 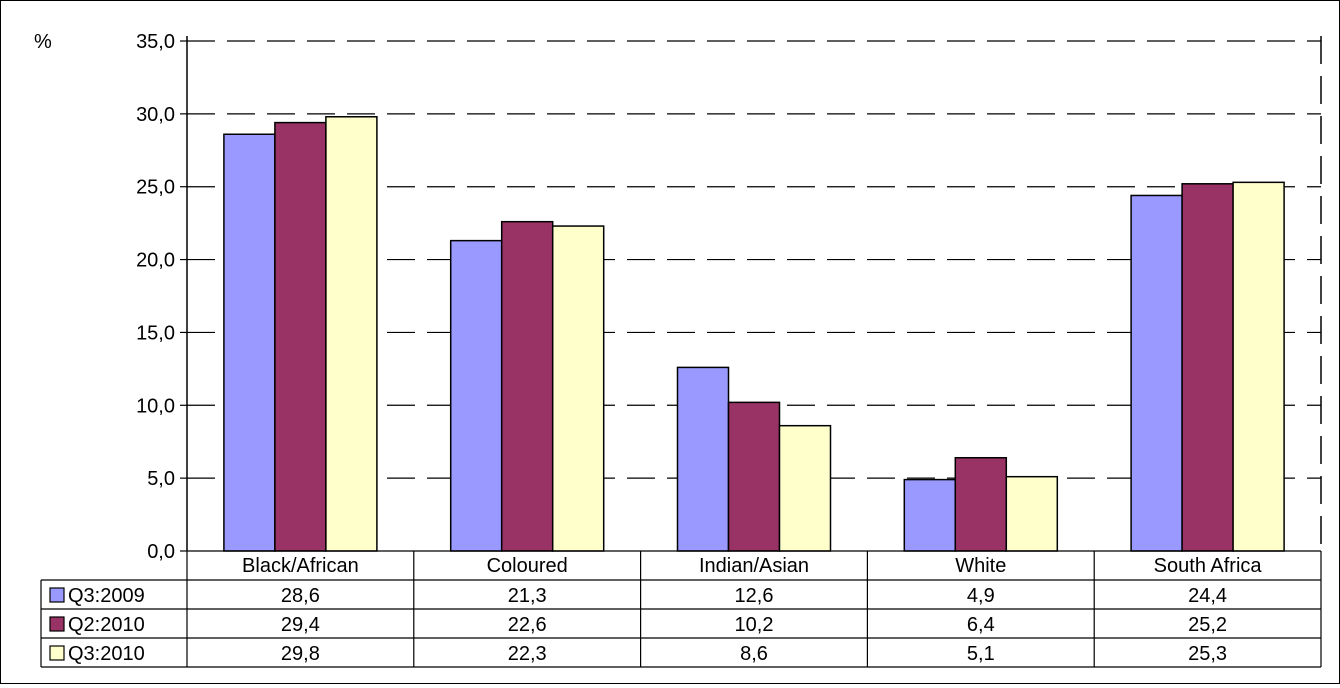 I want to click on y-tick-label: 0,0, so click(x=161, y=552).